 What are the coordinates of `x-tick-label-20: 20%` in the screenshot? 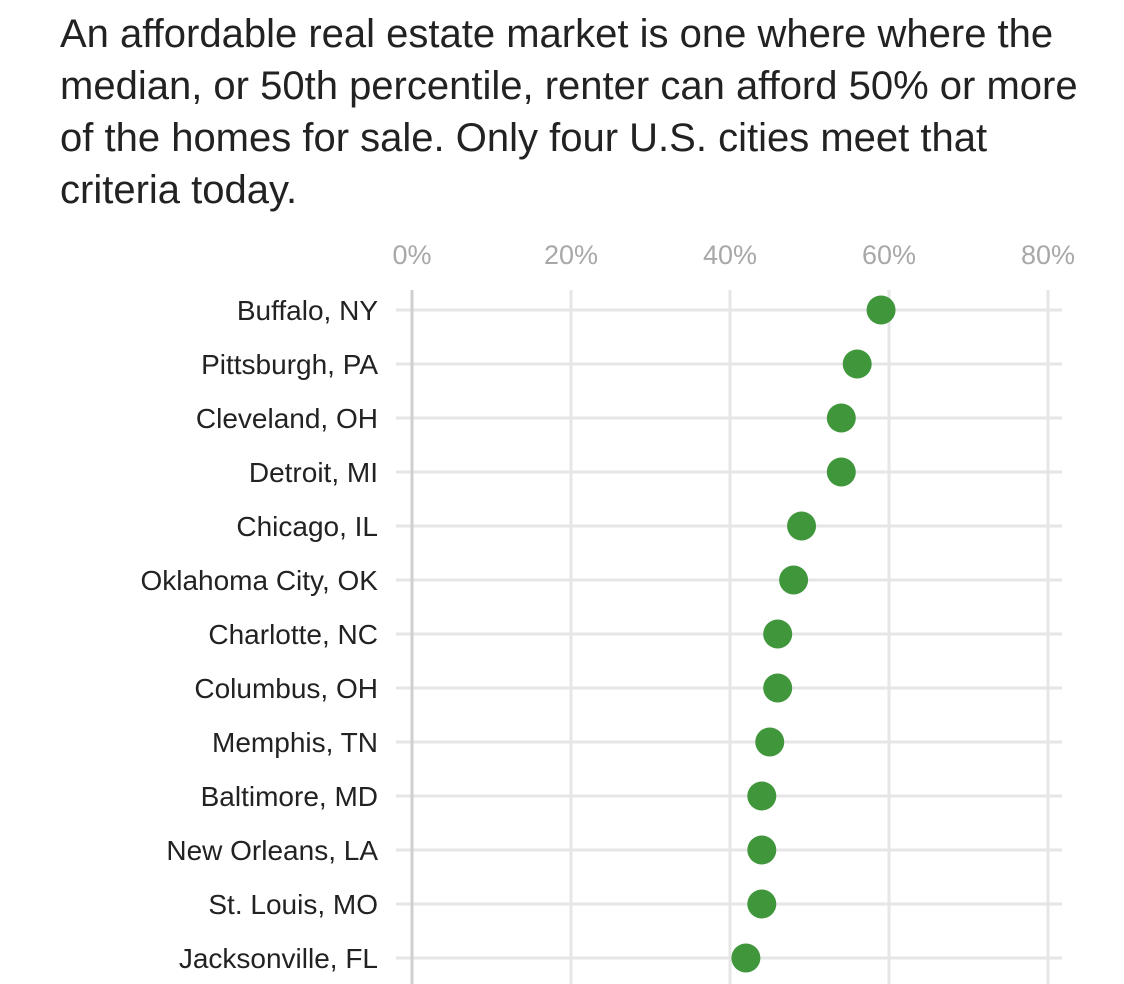 It's located at (571, 255).